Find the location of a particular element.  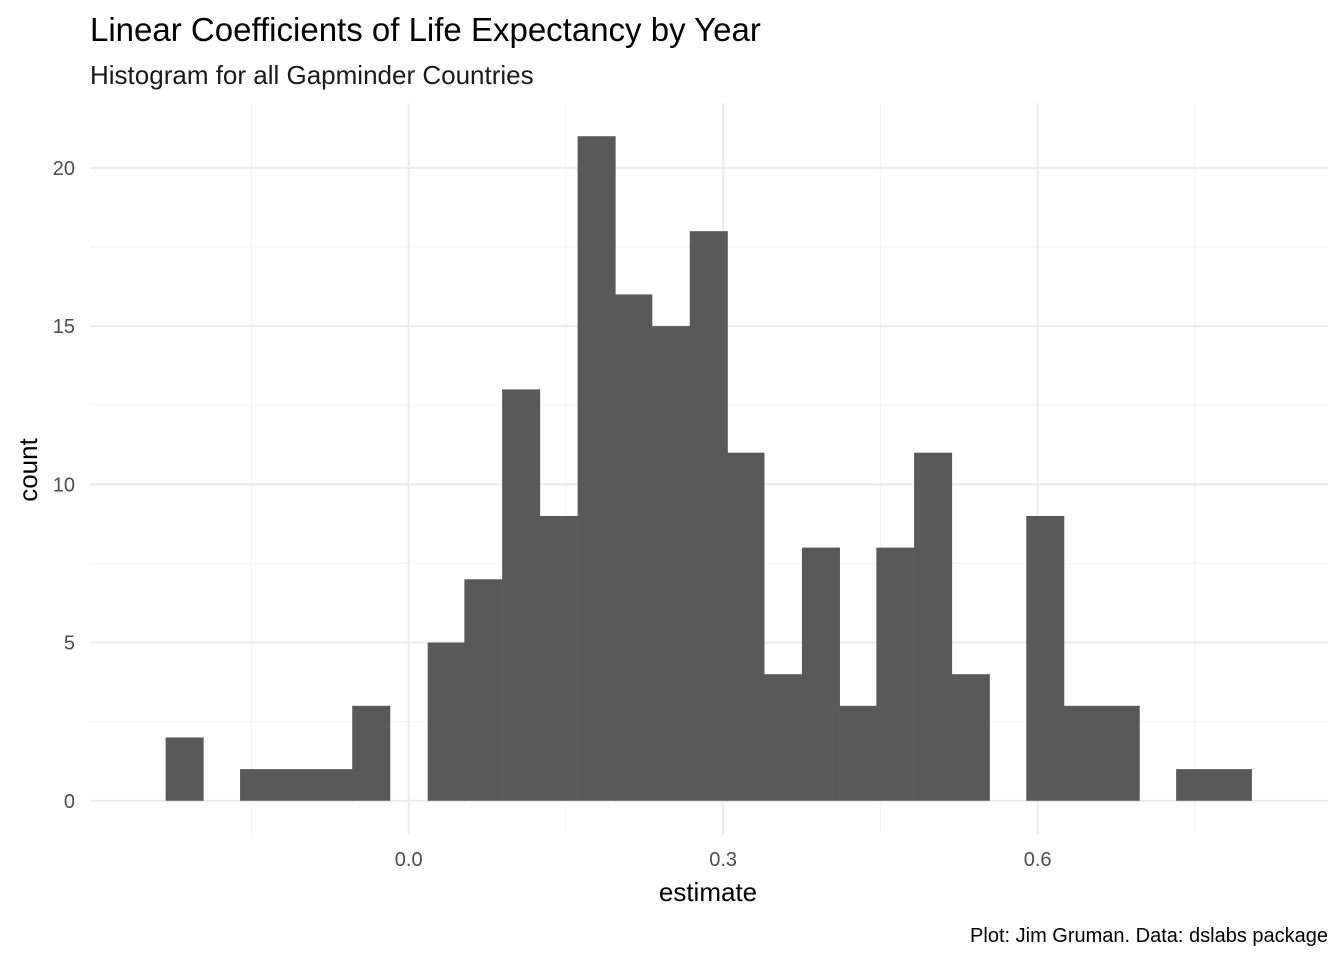

x-axis-title: estimate is located at coordinates (708, 892).